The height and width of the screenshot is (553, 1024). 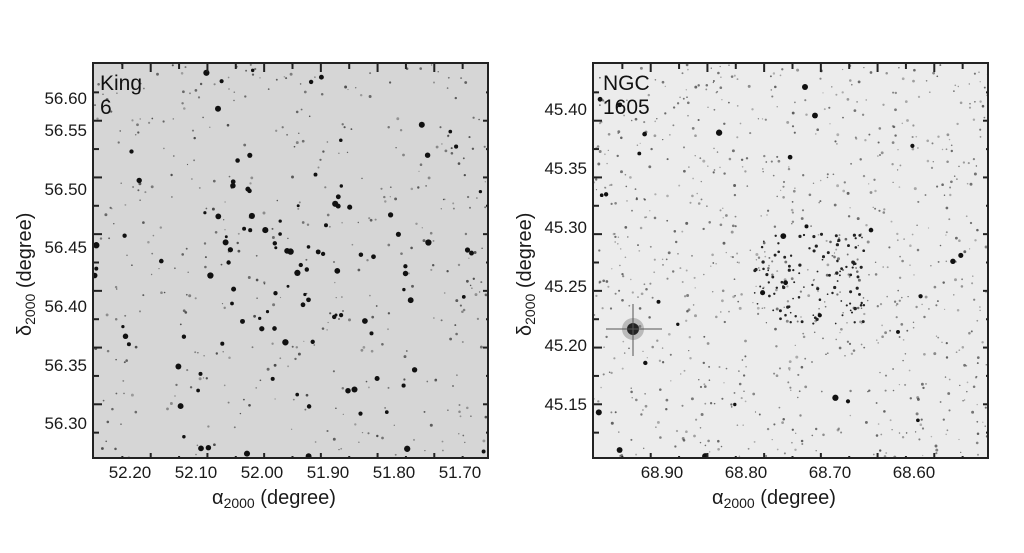 What do you see at coordinates (565, 286) in the screenshot?
I see `ytick: 45.25` at bounding box center [565, 286].